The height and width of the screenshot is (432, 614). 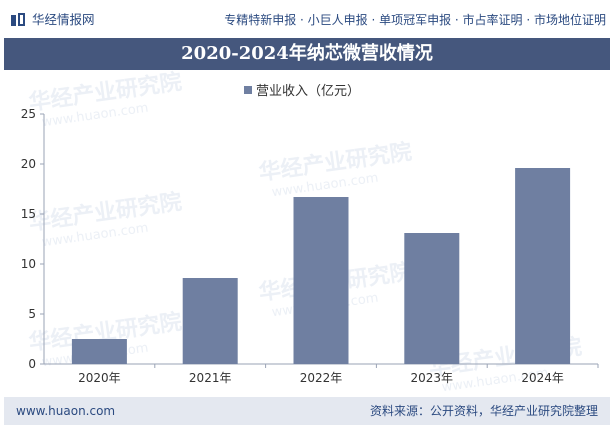 What do you see at coordinates (28, 264) in the screenshot?
I see `y-tick-label: 10` at bounding box center [28, 264].